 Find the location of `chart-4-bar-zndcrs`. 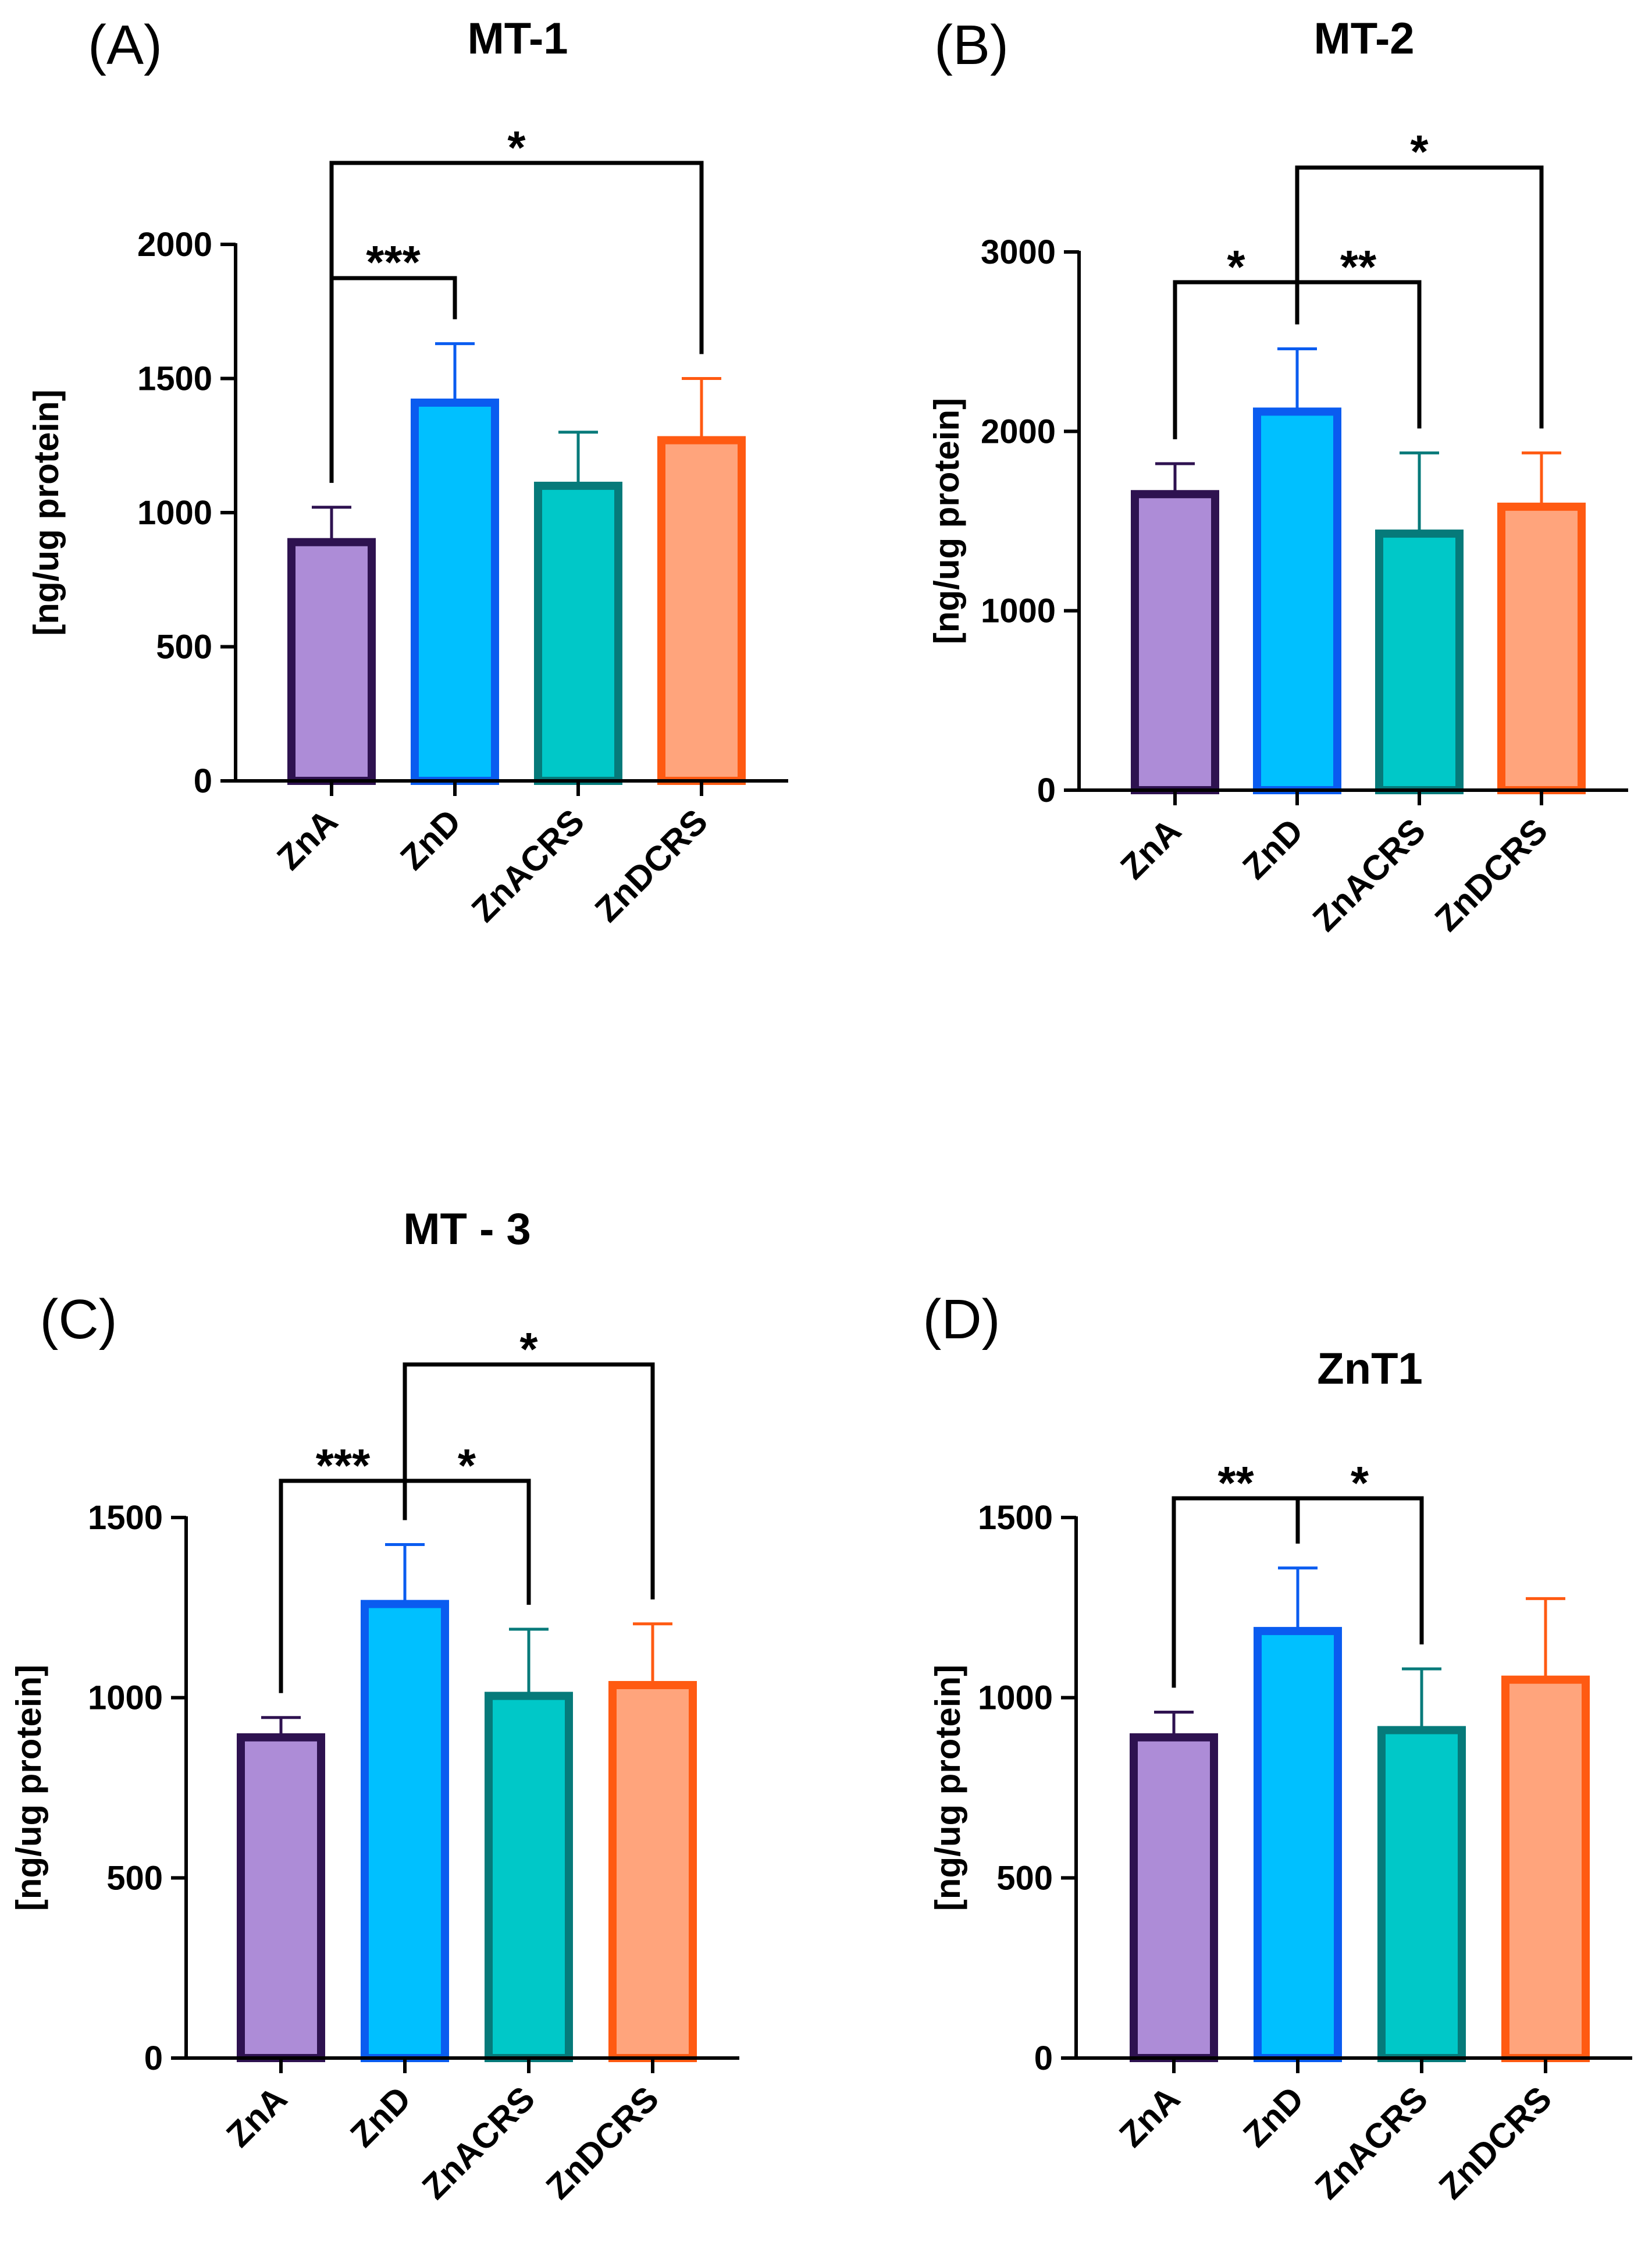

chart-4-bar-zndcrs is located at coordinates (1545, 1869).